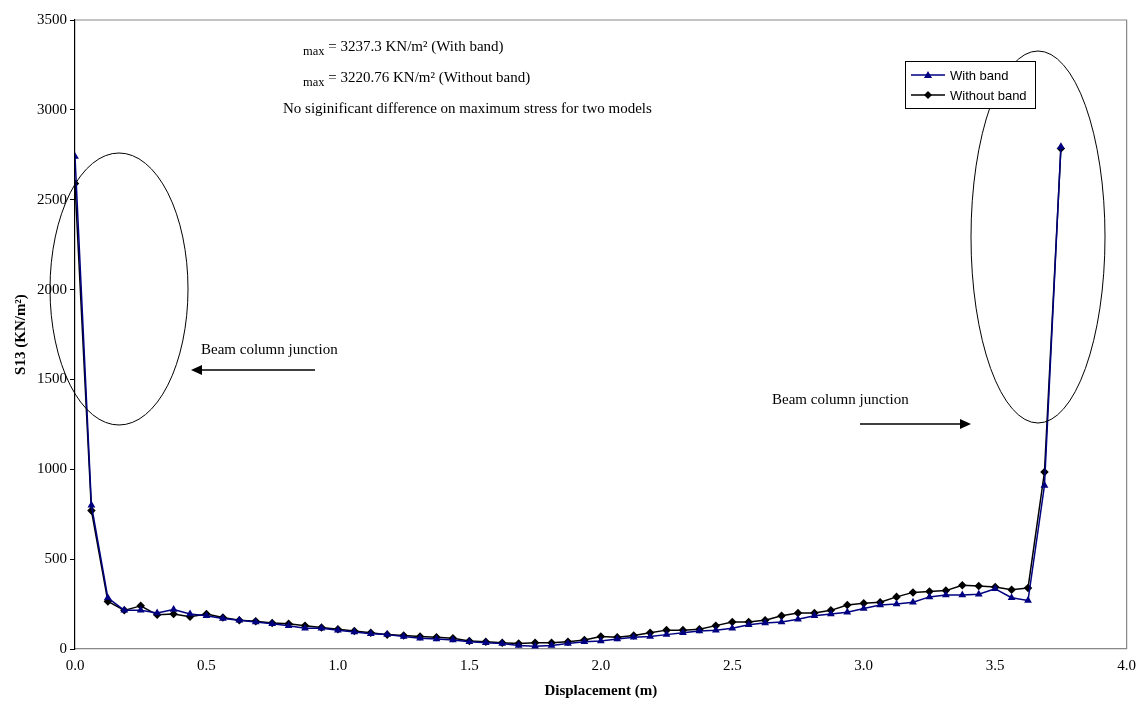 The height and width of the screenshot is (722, 1147). What do you see at coordinates (995, 664) in the screenshot?
I see `x-tick-label: 3.5` at bounding box center [995, 664].